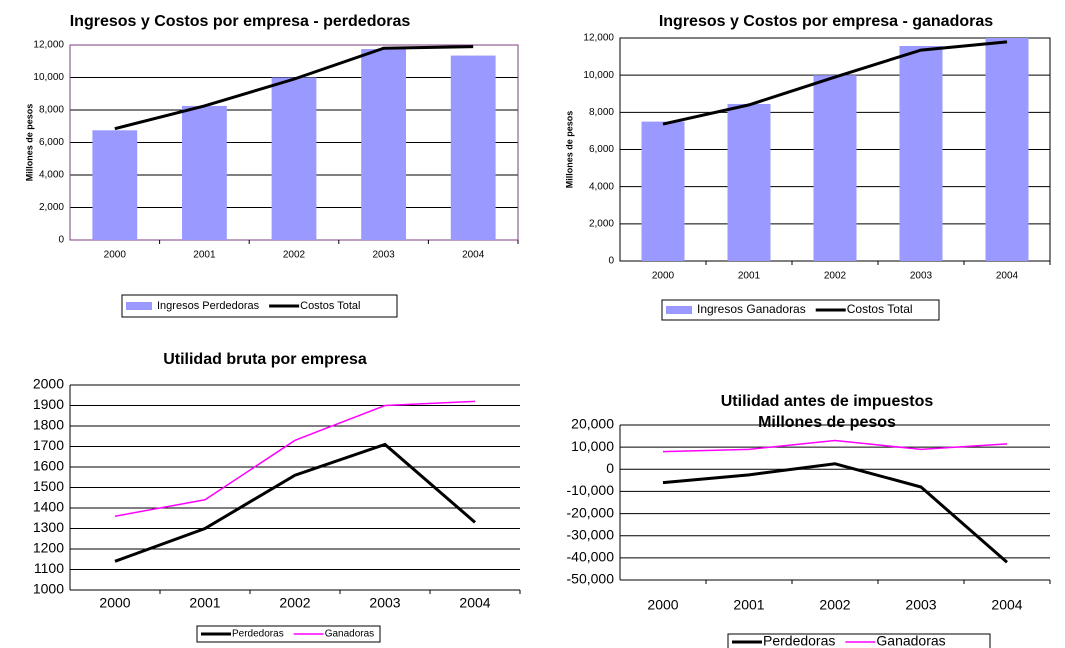 This screenshot has height=648, width=1065. I want to click on y-tick-label: 1700, so click(48, 445).